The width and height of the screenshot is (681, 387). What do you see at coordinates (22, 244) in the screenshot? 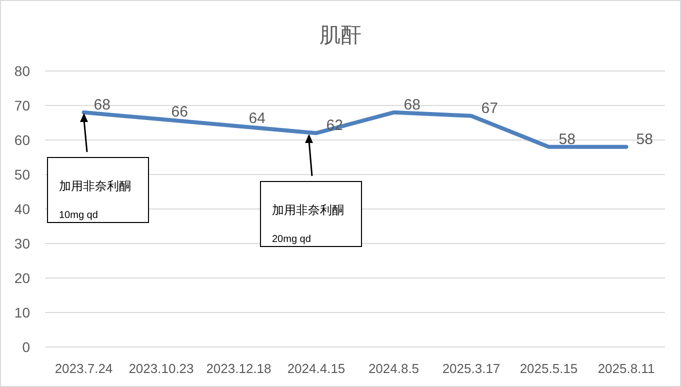
I see `y-tick-label: 30` at bounding box center [22, 244].